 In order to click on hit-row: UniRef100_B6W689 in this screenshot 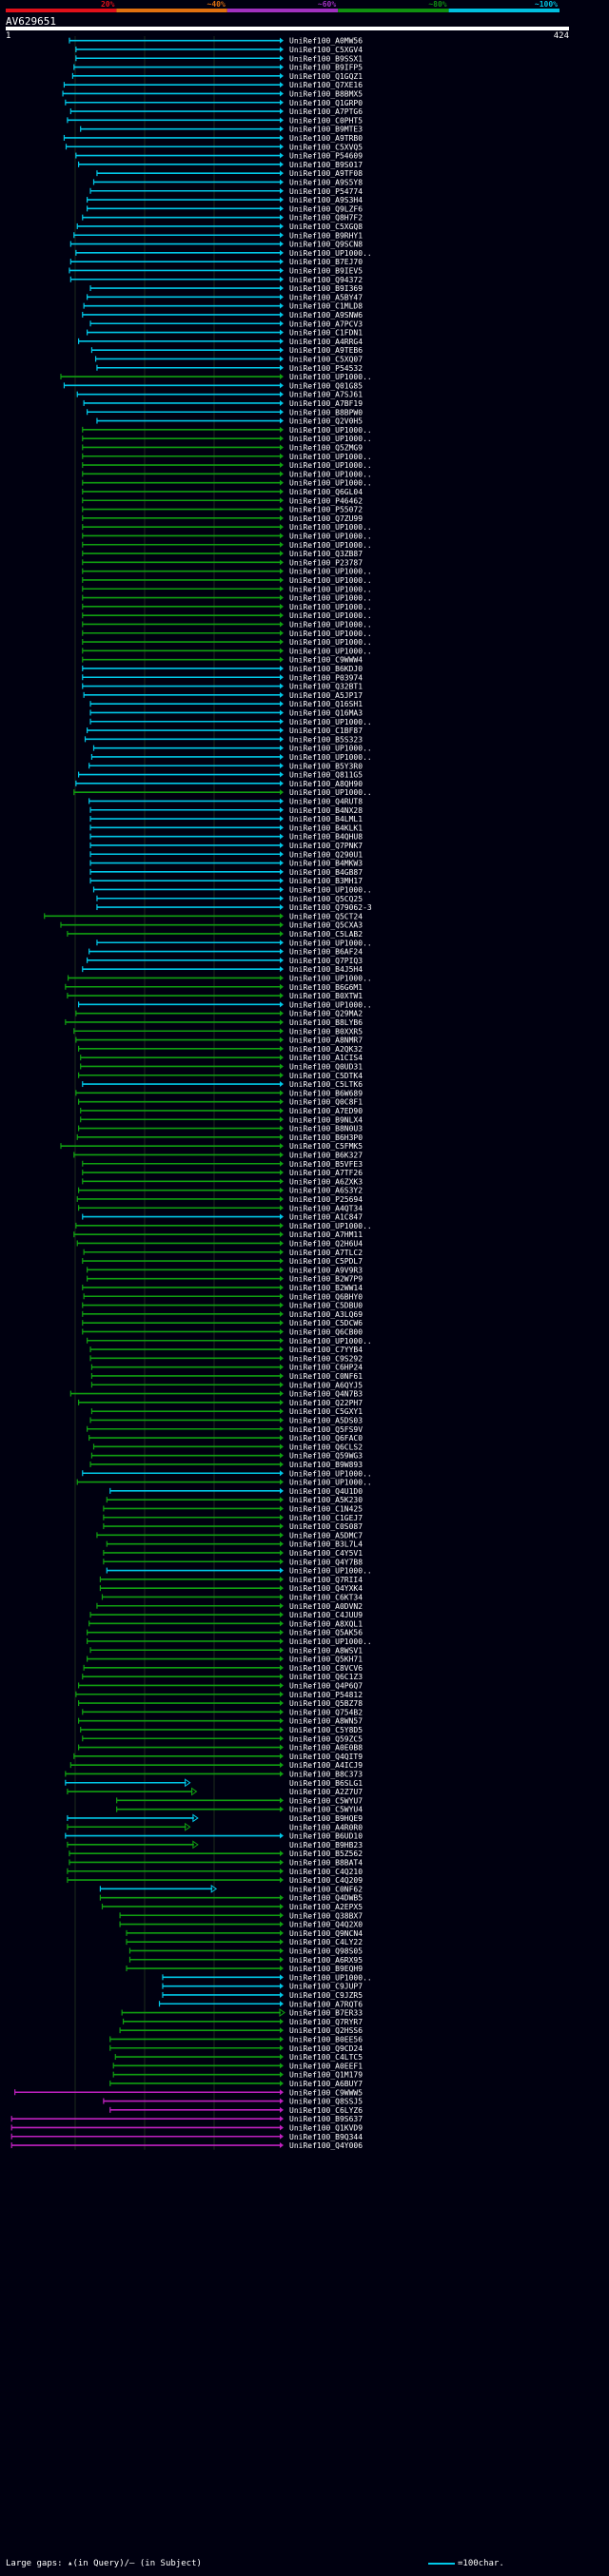, I will do `click(219, 1093)`.